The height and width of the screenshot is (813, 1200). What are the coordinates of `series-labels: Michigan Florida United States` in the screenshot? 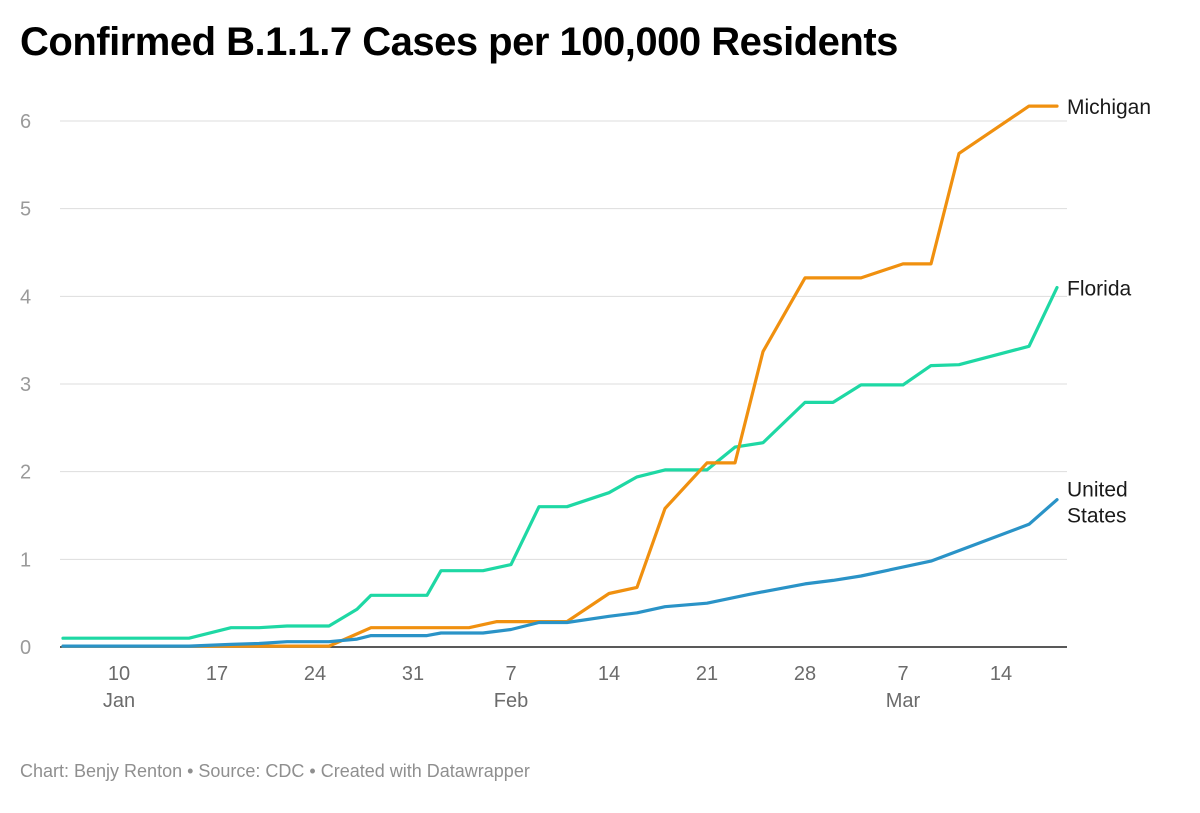 It's located at (1109, 312).